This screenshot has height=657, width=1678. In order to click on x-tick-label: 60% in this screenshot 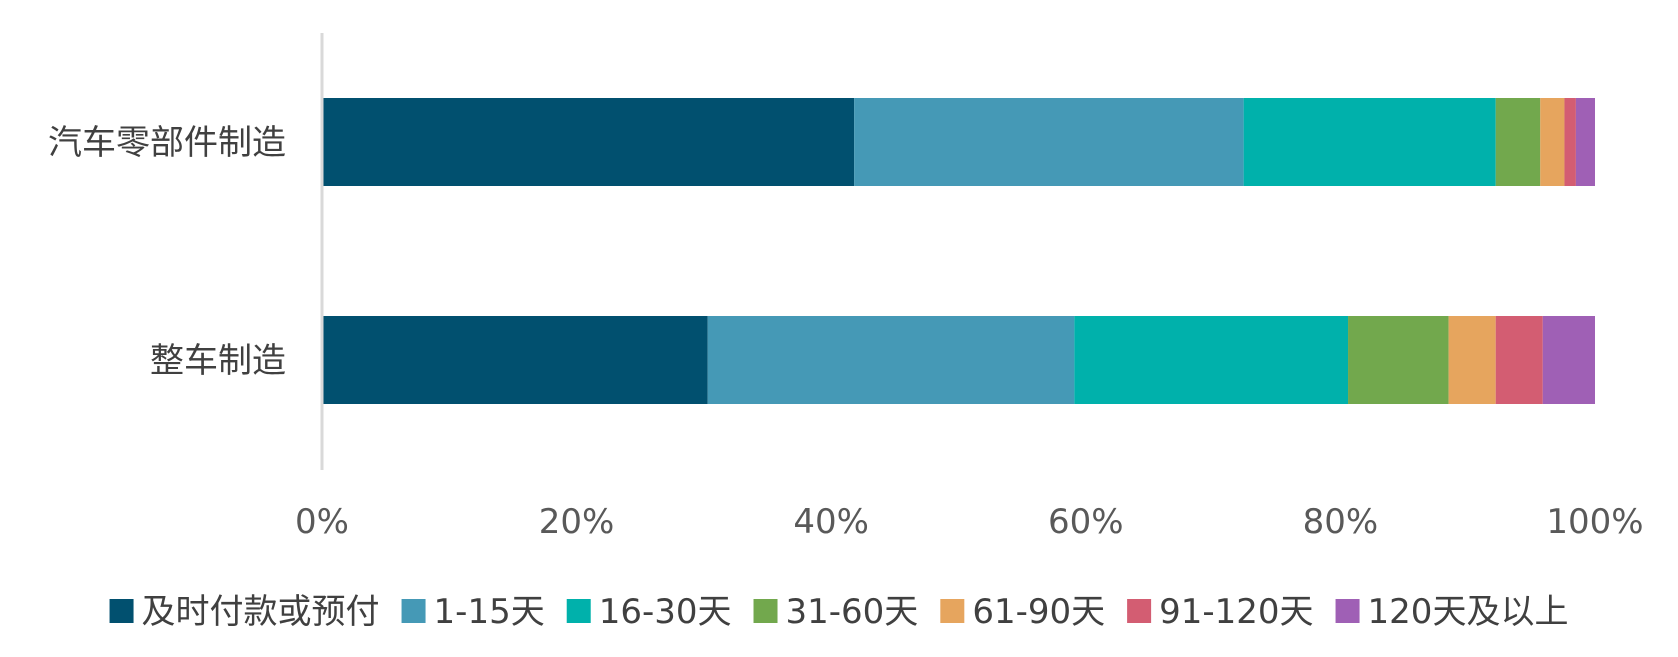, I will do `click(1086, 522)`.